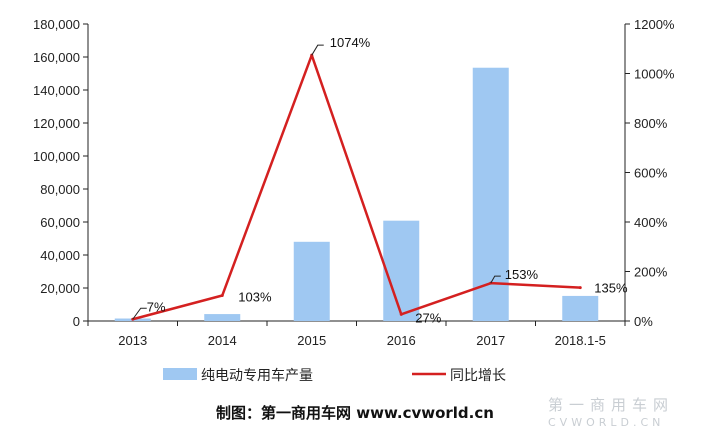 This screenshot has height=438, width=710. What do you see at coordinates (401, 270) in the screenshot?
I see `bar-2016` at bounding box center [401, 270].